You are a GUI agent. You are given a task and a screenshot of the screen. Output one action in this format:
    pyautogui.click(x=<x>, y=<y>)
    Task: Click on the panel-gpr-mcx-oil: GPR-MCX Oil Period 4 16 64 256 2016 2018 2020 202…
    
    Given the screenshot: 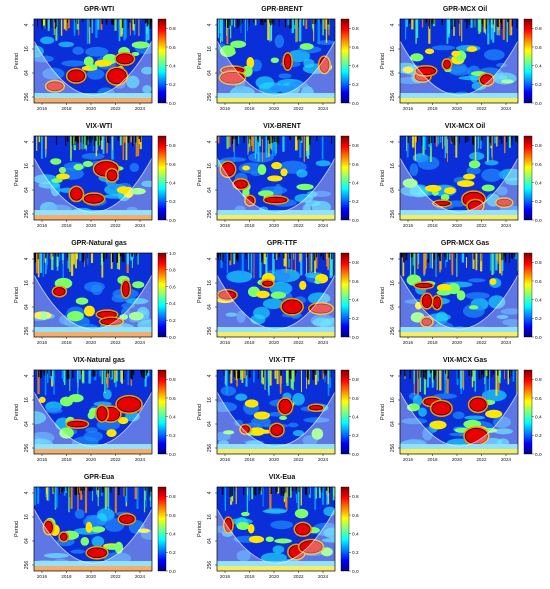 What is the action you would take?
    pyautogui.click(x=464, y=60)
    